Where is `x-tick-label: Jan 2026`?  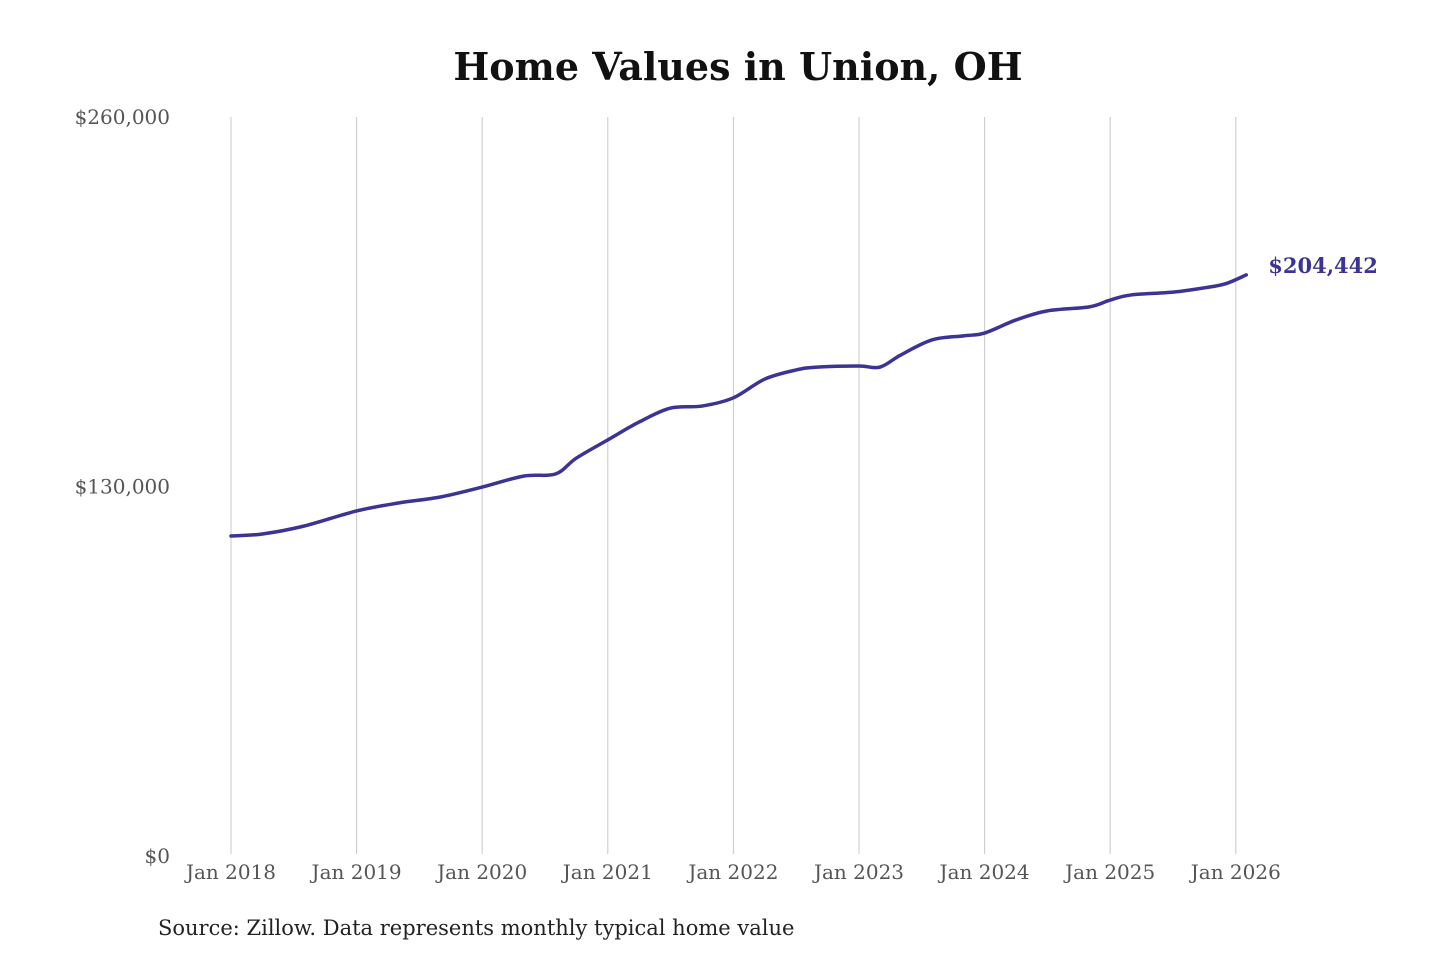 x-tick-label: Jan 2026 is located at coordinates (1235, 872).